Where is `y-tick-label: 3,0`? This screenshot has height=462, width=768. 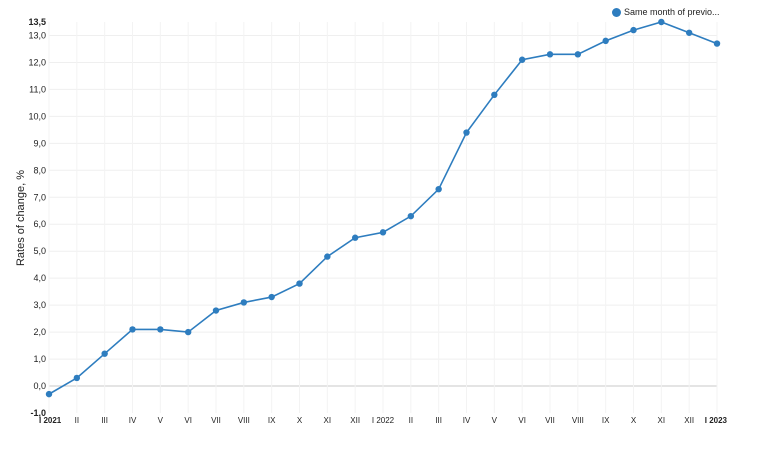
y-tick-label: 3,0 is located at coordinates (39, 305).